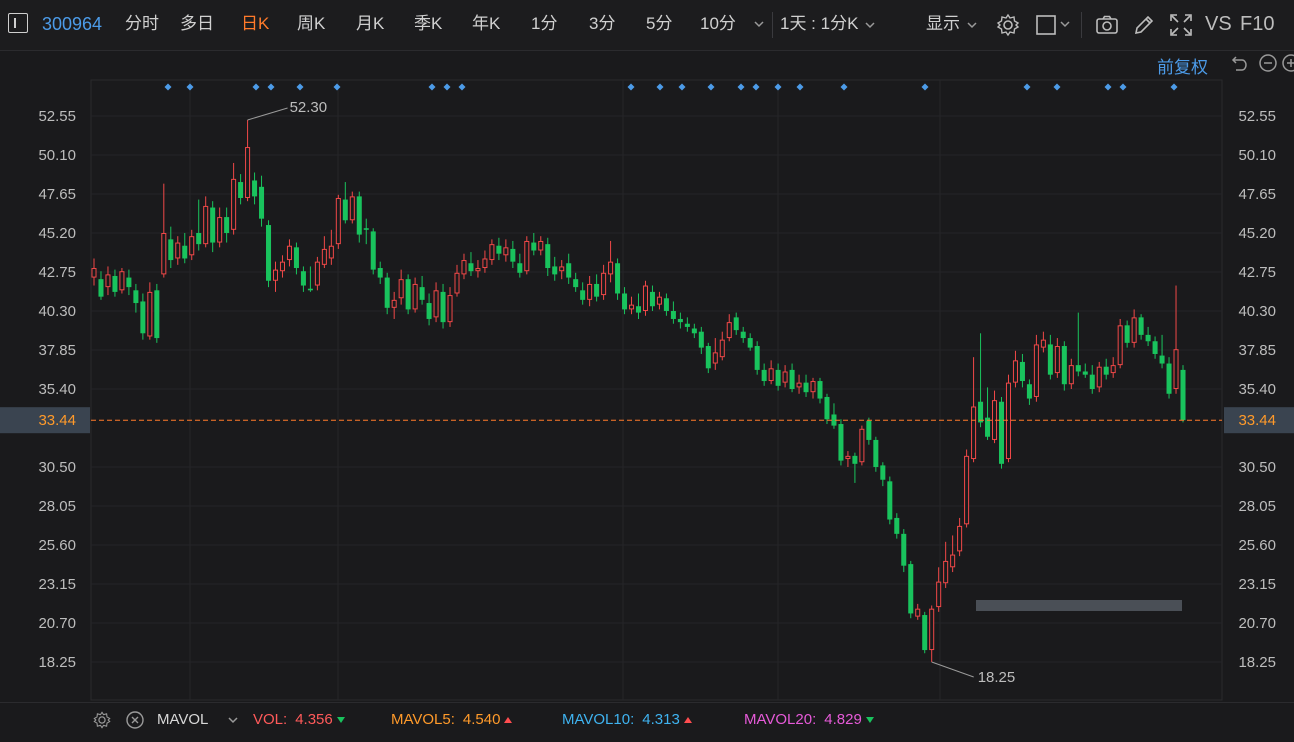 The width and height of the screenshot is (1294, 742). What do you see at coordinates (544, 23) in the screenshot?
I see `tab-1min: 1分` at bounding box center [544, 23].